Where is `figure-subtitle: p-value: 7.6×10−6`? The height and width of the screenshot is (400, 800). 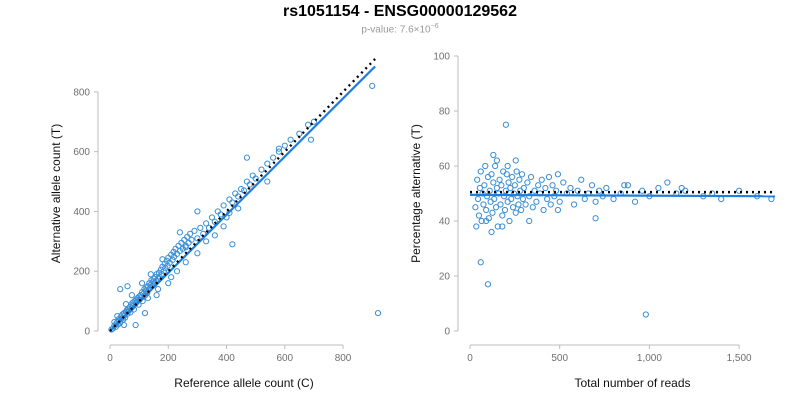 figure-subtitle: p-value: 7.6×10−6 is located at coordinates (400, 29).